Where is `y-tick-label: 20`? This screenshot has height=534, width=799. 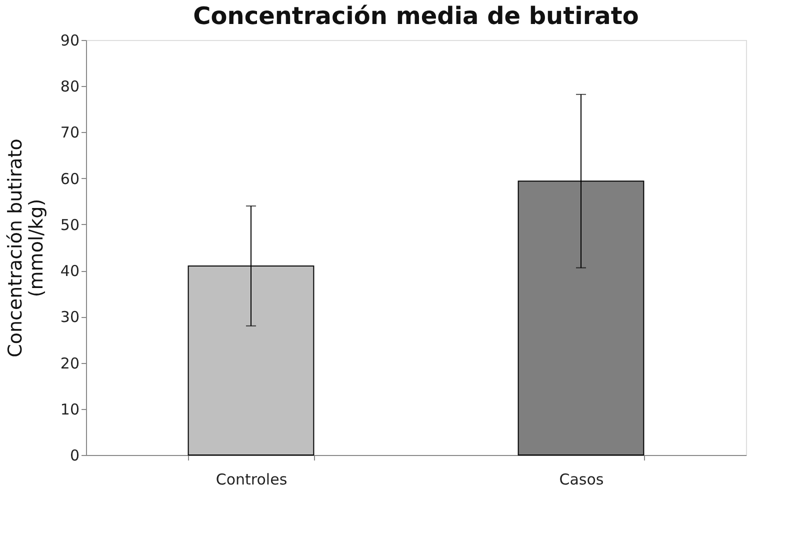
y-tick-label: 20 is located at coordinates (70, 363).